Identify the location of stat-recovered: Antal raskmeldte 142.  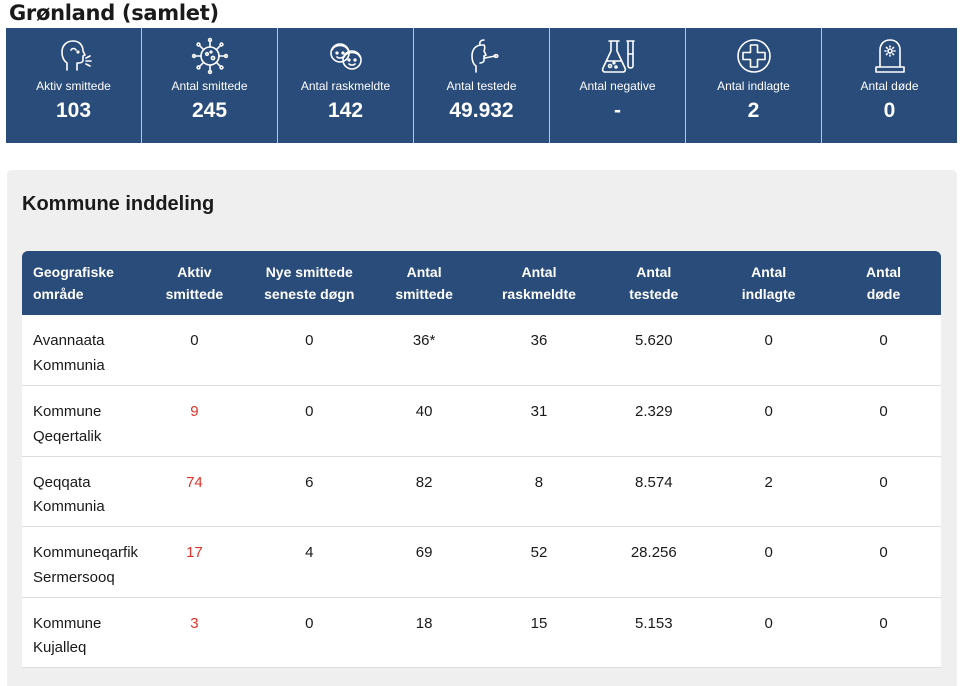
(346, 85).